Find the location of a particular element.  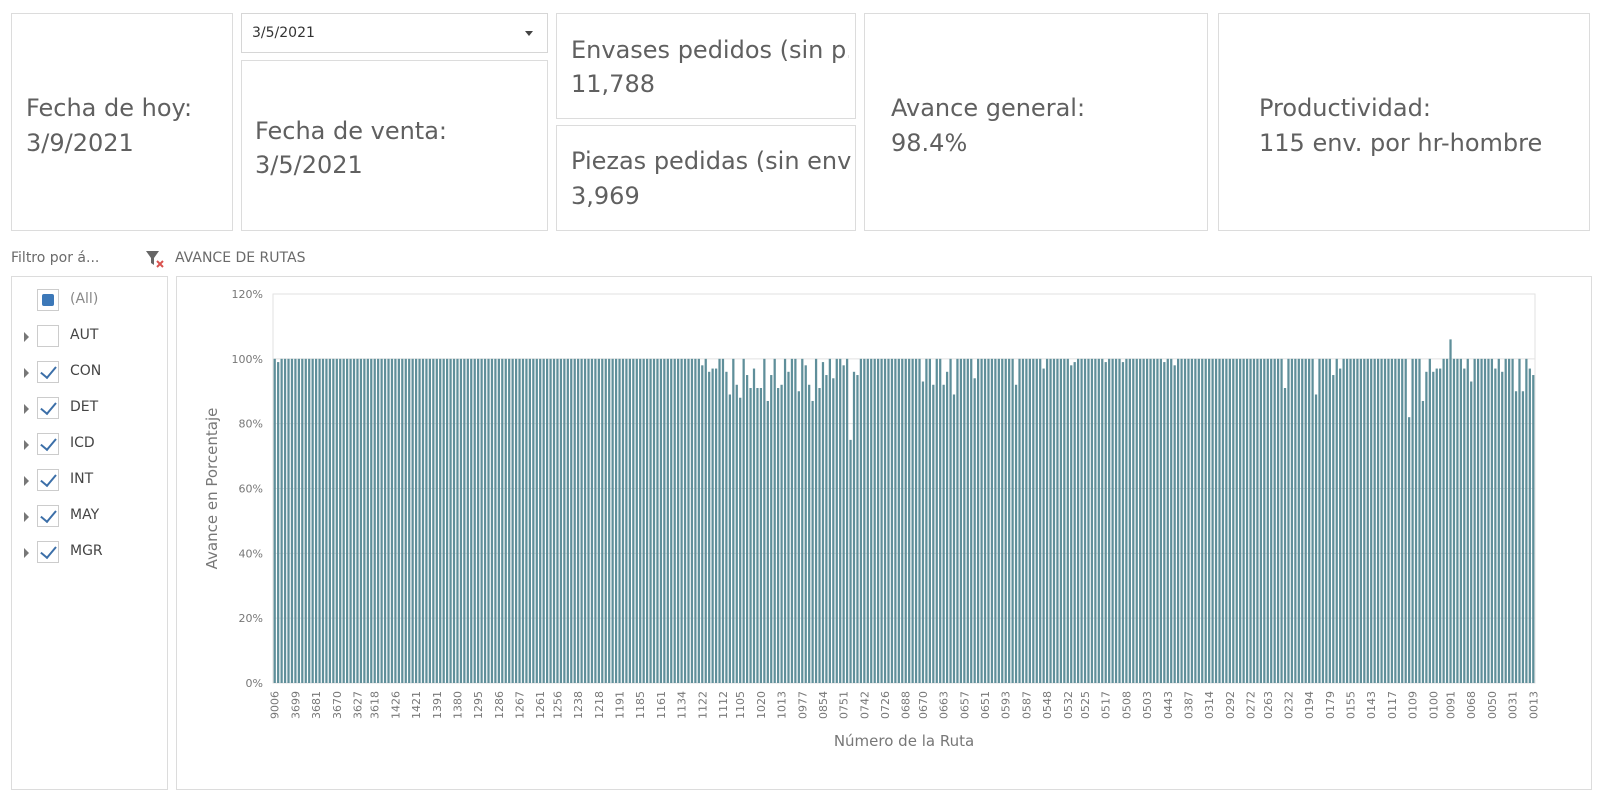

filter-clear-icon is located at coordinates (155, 259).